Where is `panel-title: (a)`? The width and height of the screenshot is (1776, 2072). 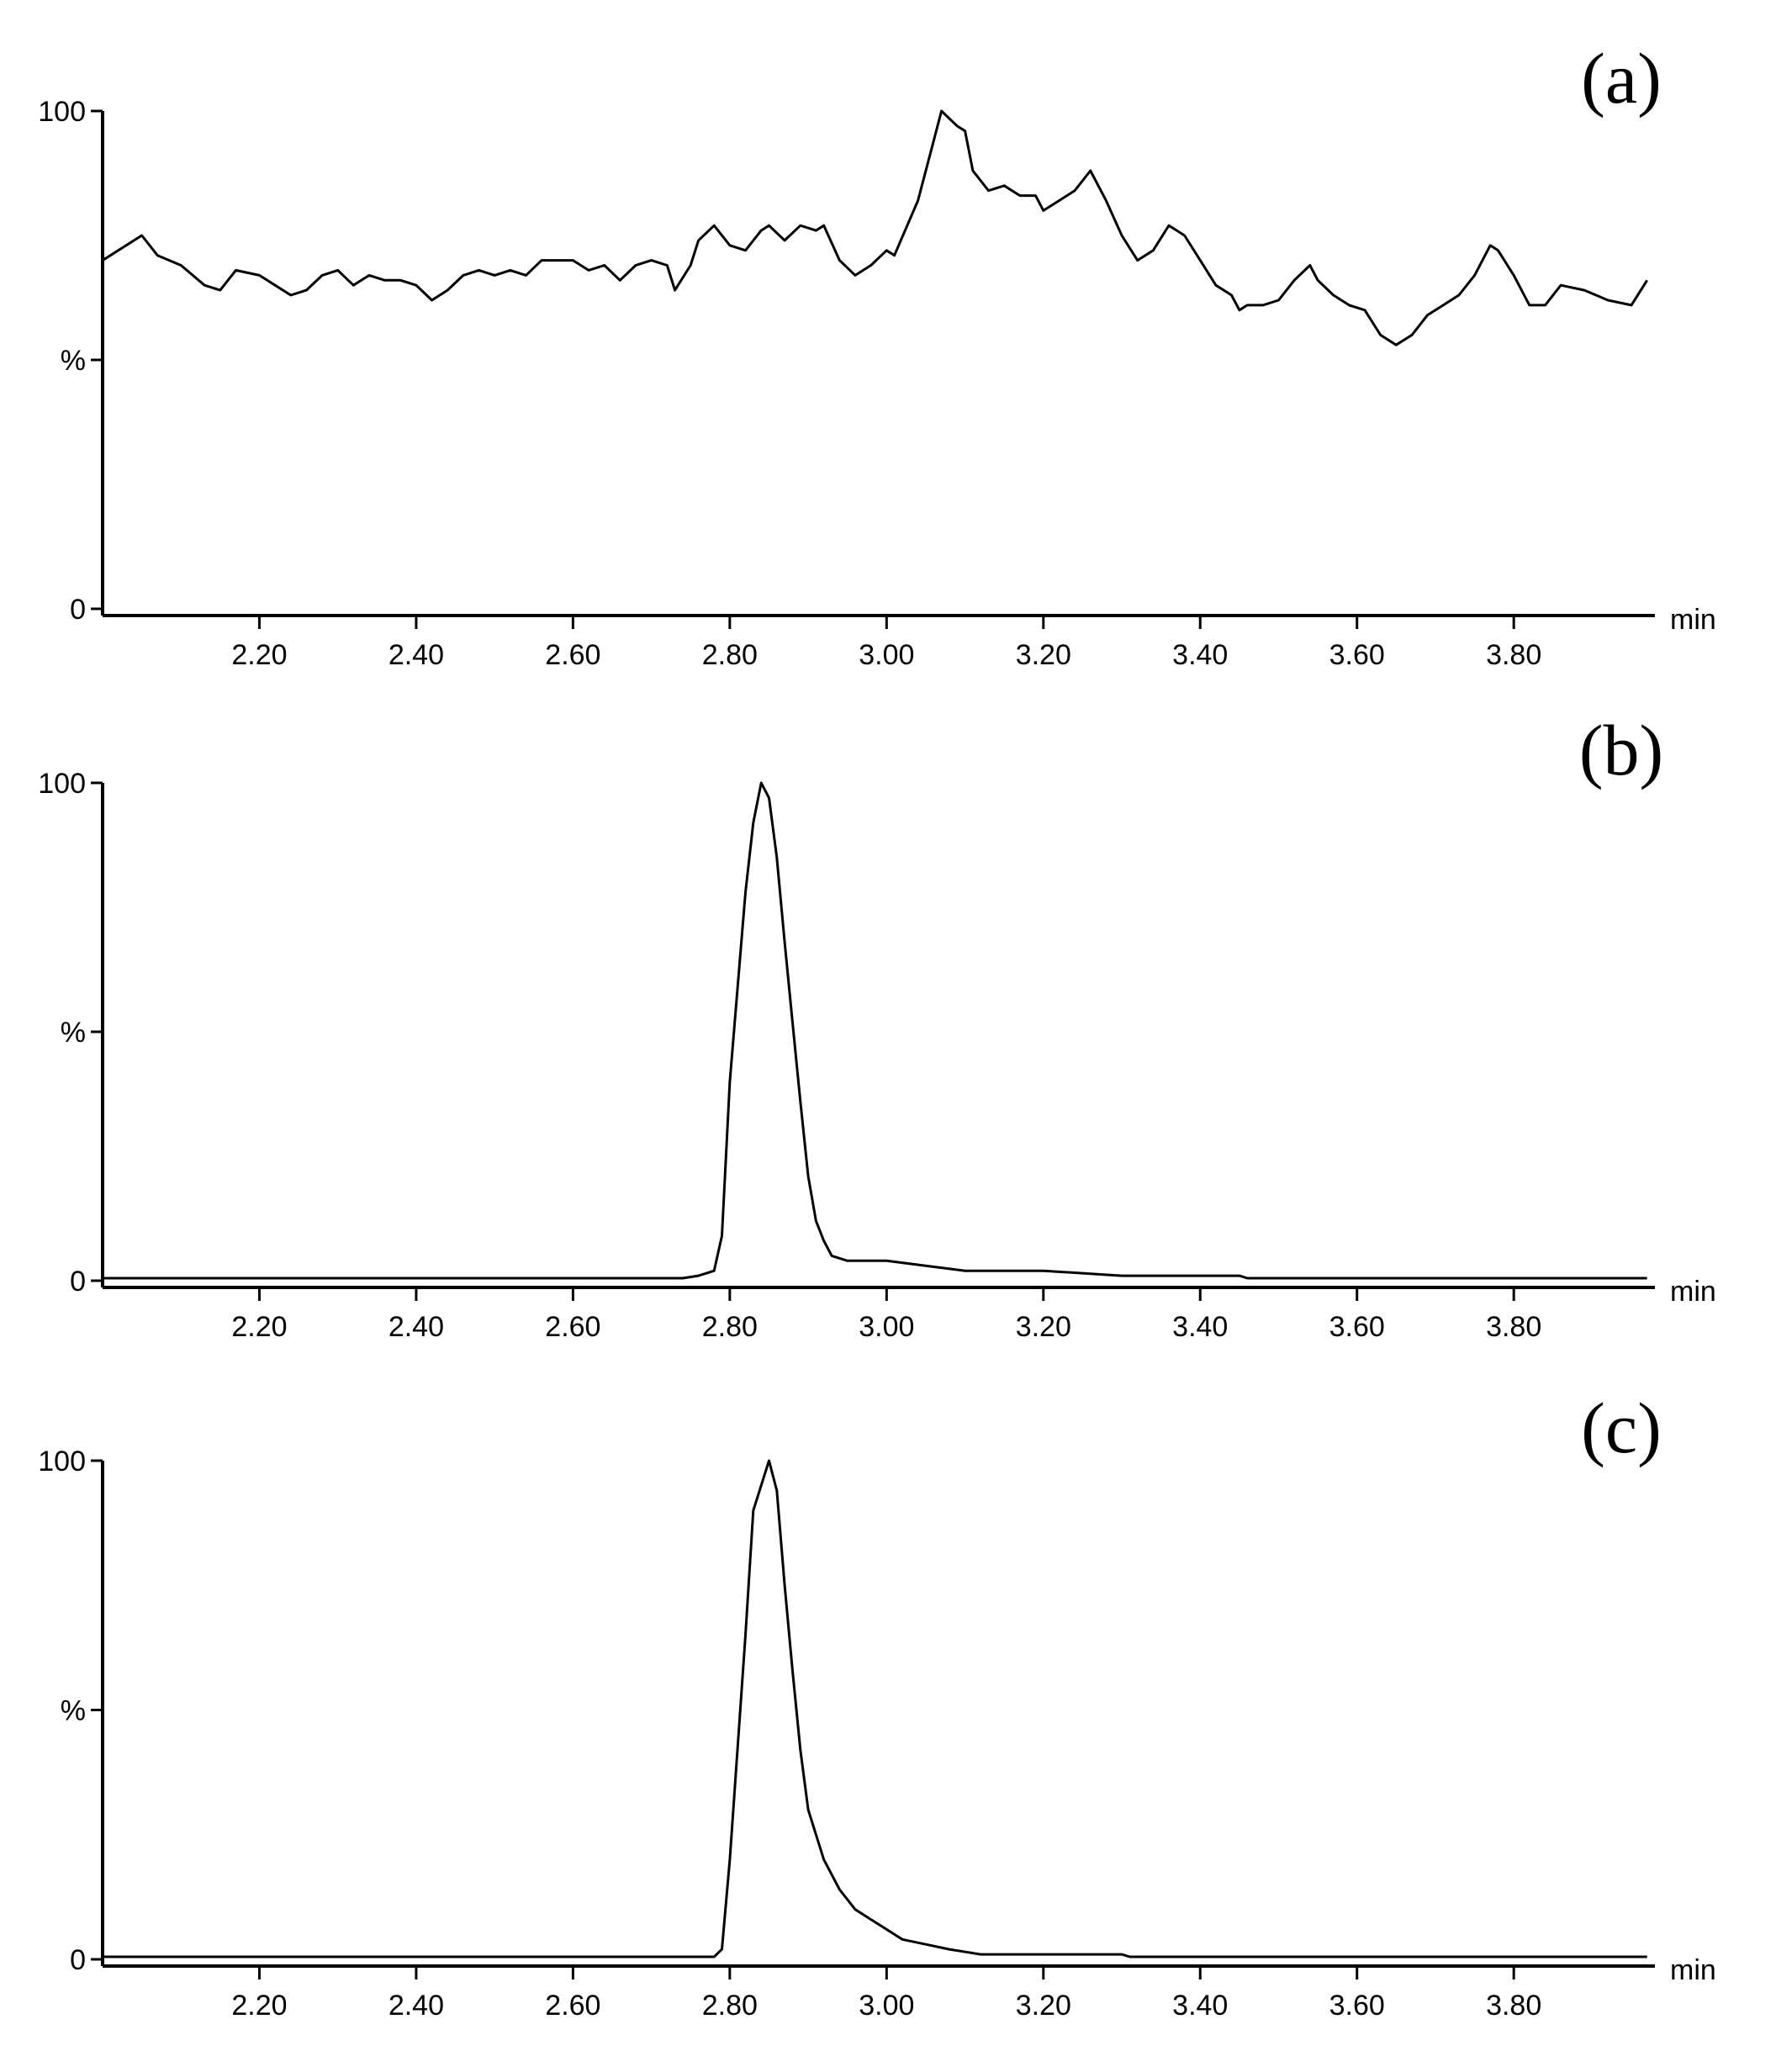
panel-title: (a) is located at coordinates (1621, 78).